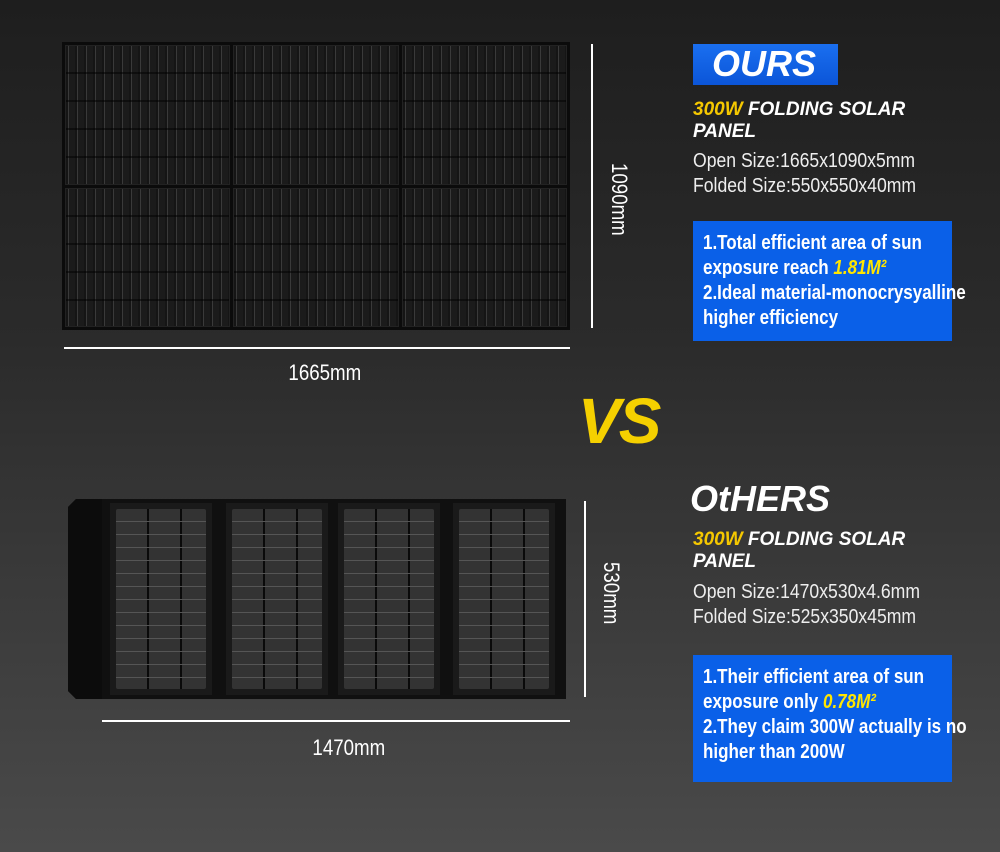 The height and width of the screenshot is (852, 1000). Describe the element at coordinates (849, 702) in the screenshot. I see `area-value: 0.78M²` at that location.